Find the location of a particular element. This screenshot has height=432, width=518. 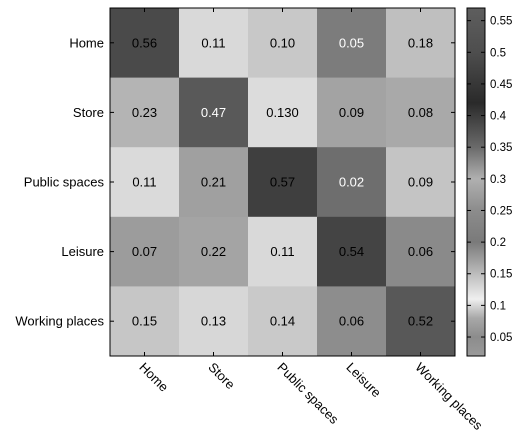

colorbar-tick-label: 0.25 is located at coordinates (501, 211).